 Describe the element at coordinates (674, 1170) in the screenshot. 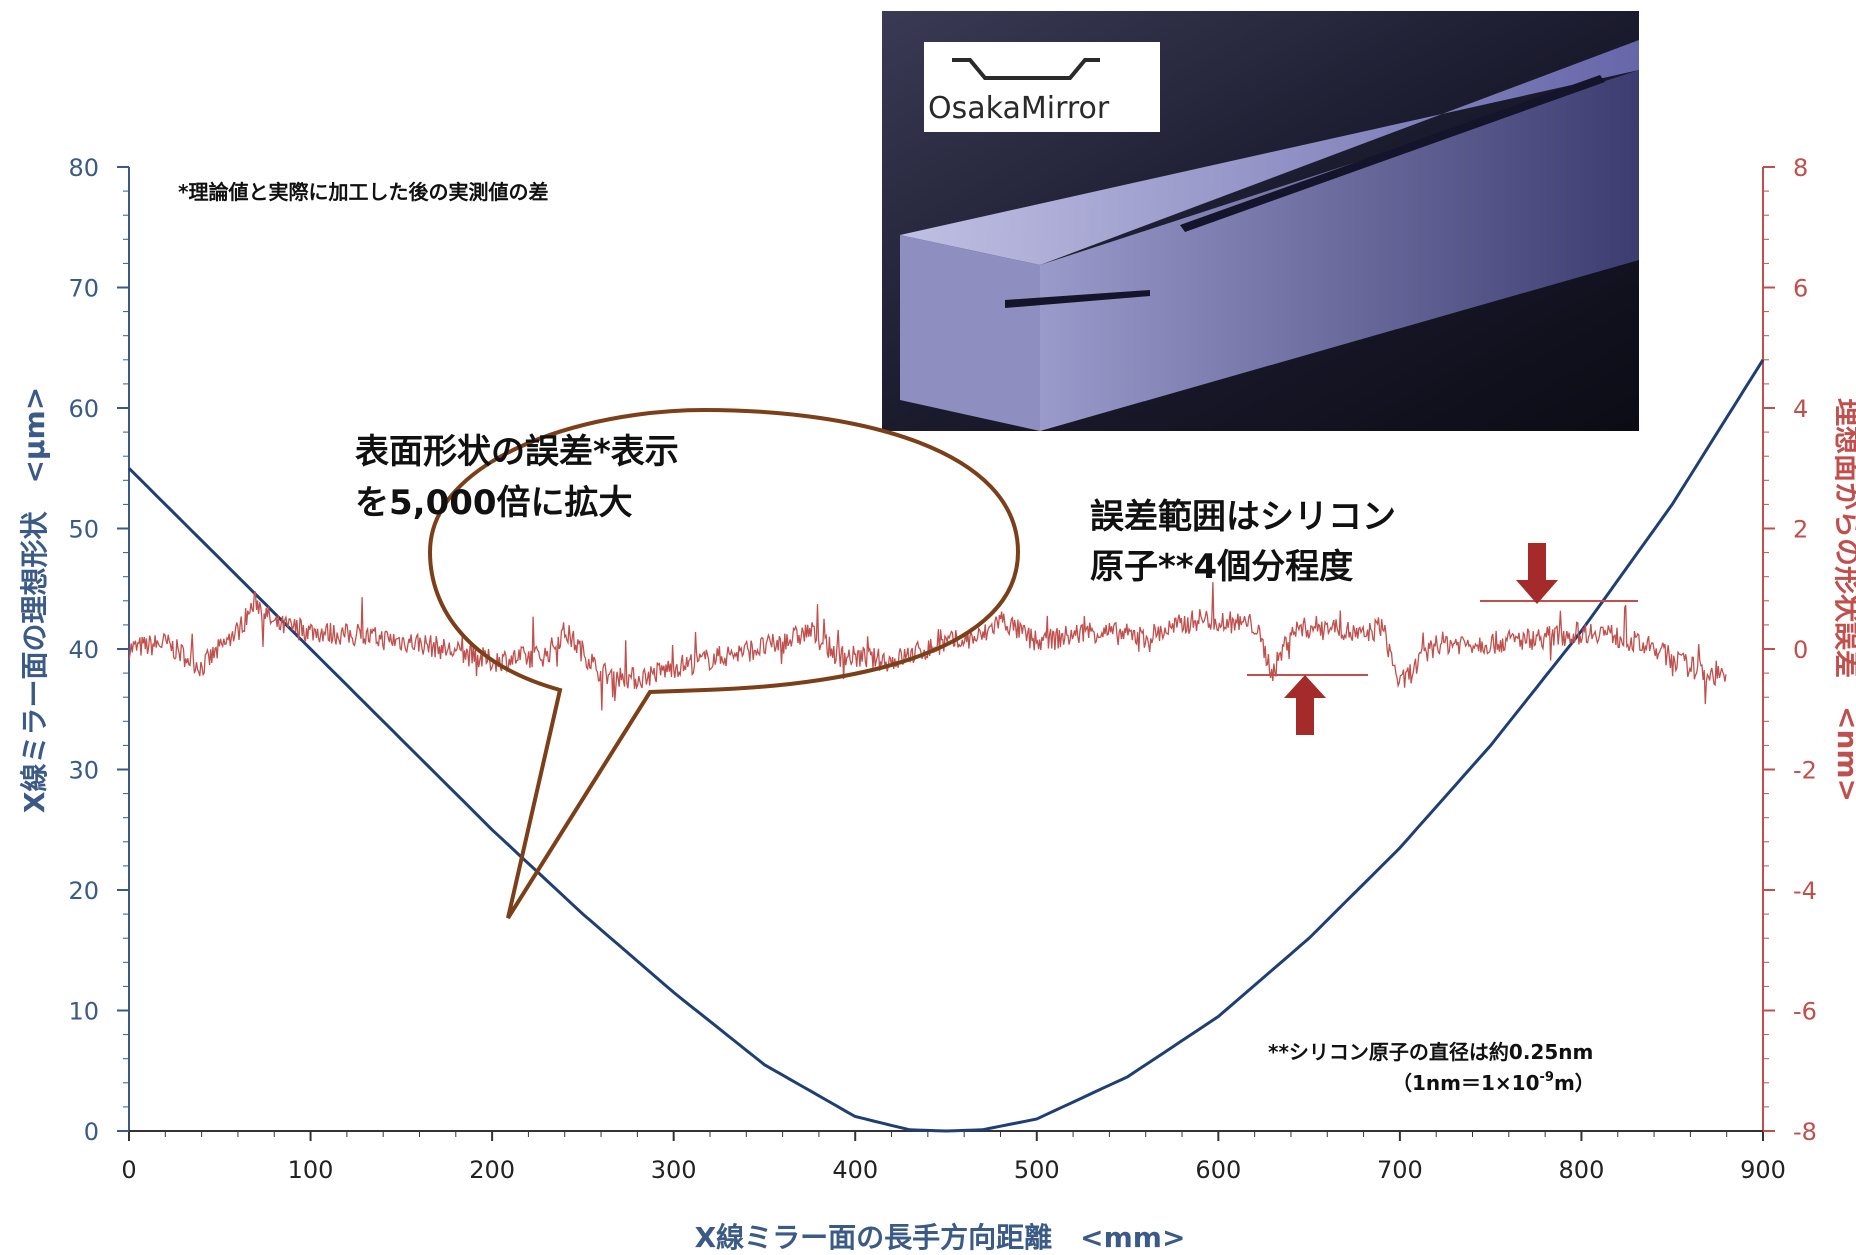

I see `x-tick-label: 300` at that location.